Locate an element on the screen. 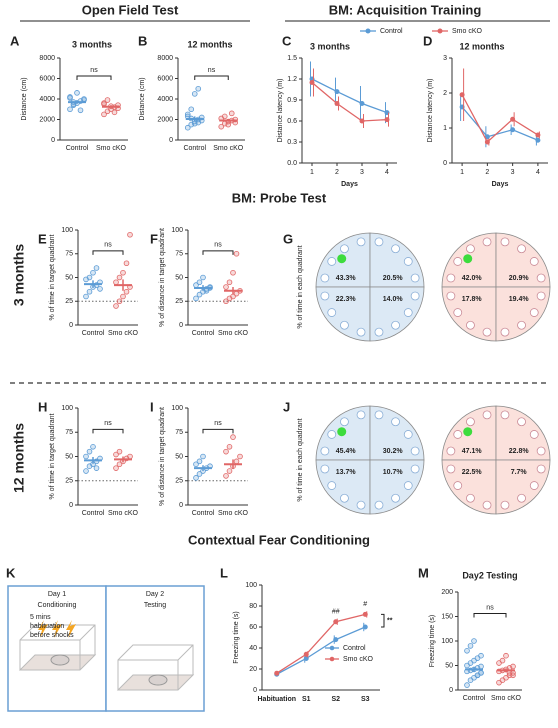 This screenshot has height=728, width=558. label: Conditioning is located at coordinates (57, 605).